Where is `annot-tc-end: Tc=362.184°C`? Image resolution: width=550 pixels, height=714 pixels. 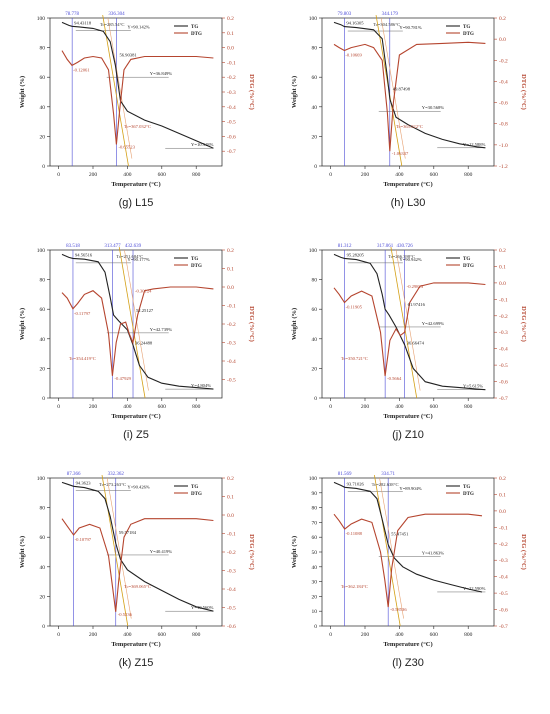
annot-tc-end: Tc=362.184°C is located at coordinates (354, 586).